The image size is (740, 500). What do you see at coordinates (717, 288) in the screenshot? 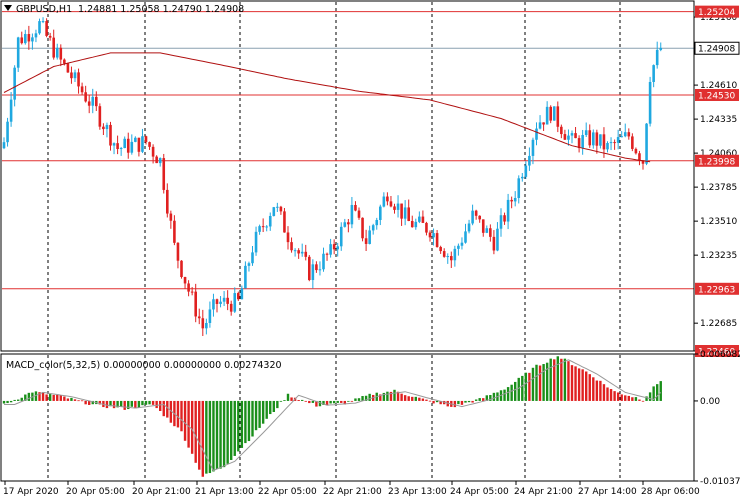
I see `price-level-tag` at bounding box center [717, 288].